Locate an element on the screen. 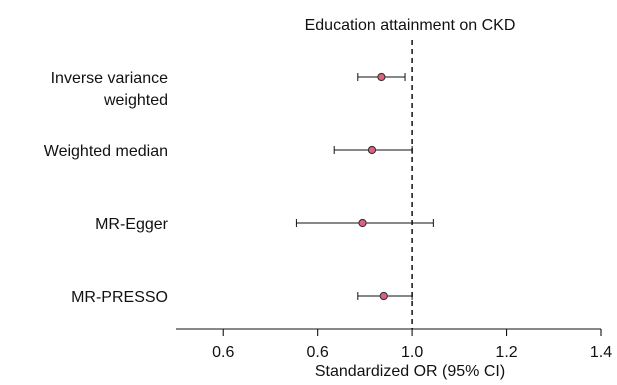  method-label: Weighted median is located at coordinates (106, 151).